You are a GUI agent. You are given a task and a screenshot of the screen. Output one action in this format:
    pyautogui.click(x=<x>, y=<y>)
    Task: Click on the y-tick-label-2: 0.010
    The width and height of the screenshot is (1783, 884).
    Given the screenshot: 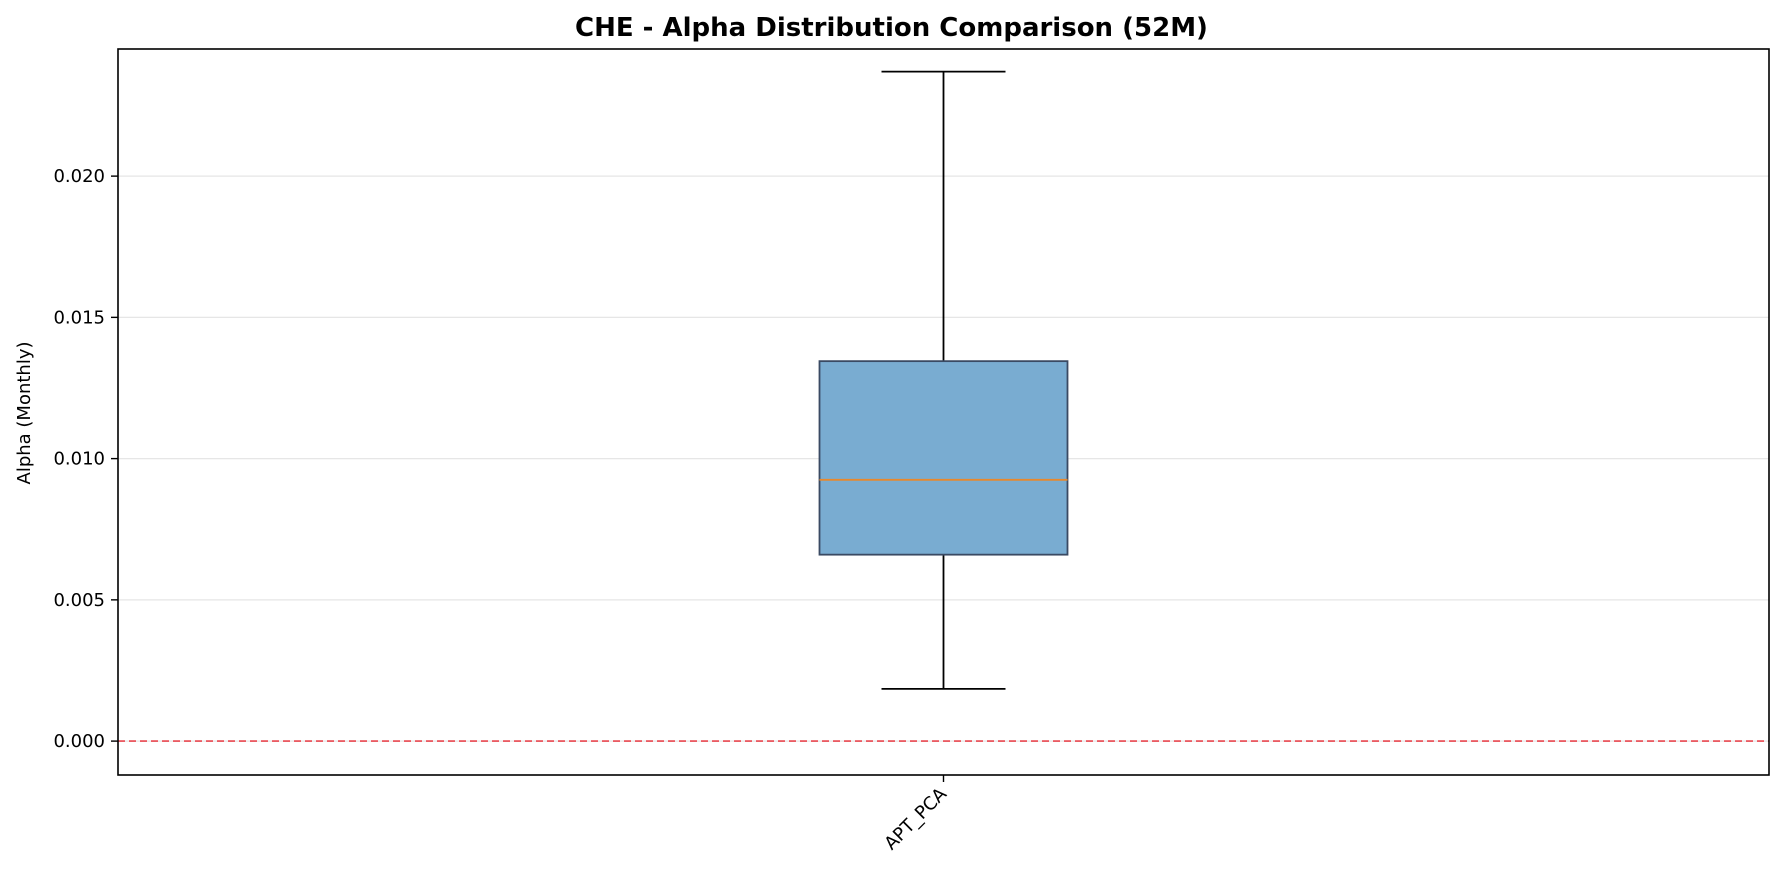 What is the action you would take?
    pyautogui.click(x=79, y=459)
    